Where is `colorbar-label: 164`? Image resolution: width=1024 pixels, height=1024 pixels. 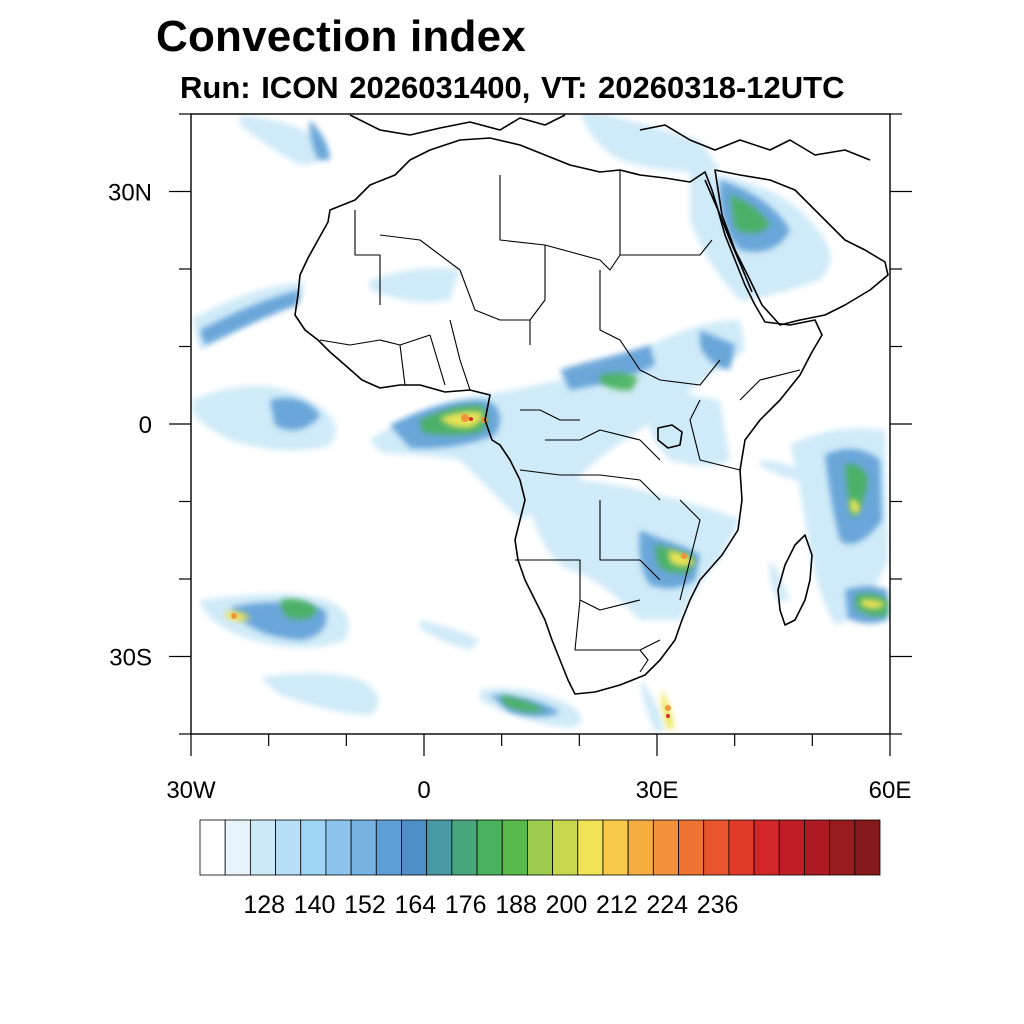
colorbar-label: 164 is located at coordinates (415, 905).